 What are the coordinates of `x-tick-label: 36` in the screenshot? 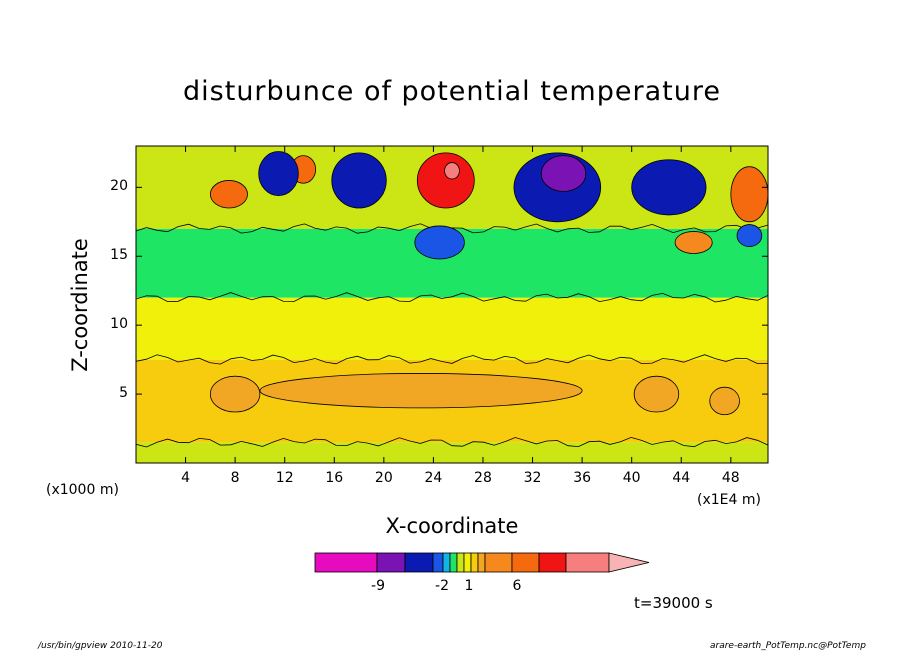 It's located at (582, 478).